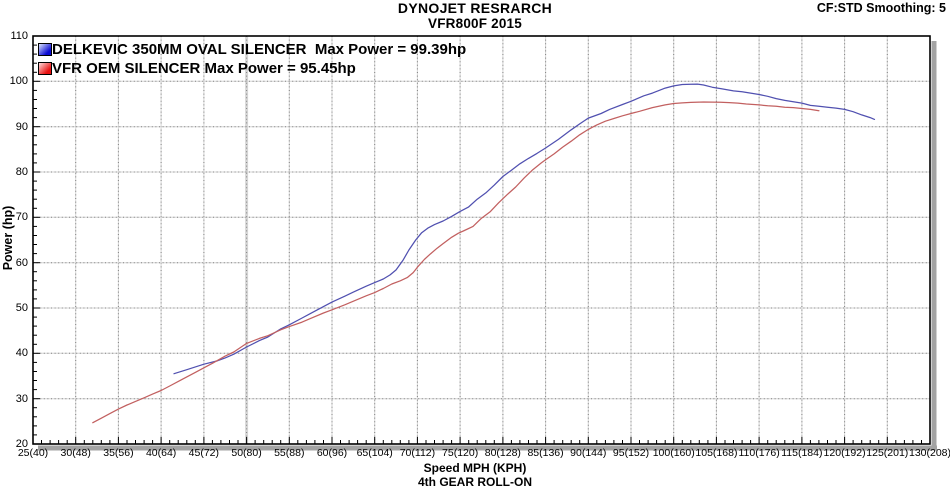 The height and width of the screenshot is (490, 950). Describe the element at coordinates (881, 8) in the screenshot. I see `smoothing-setting-label: CF:STD Smoothing: 5` at that location.